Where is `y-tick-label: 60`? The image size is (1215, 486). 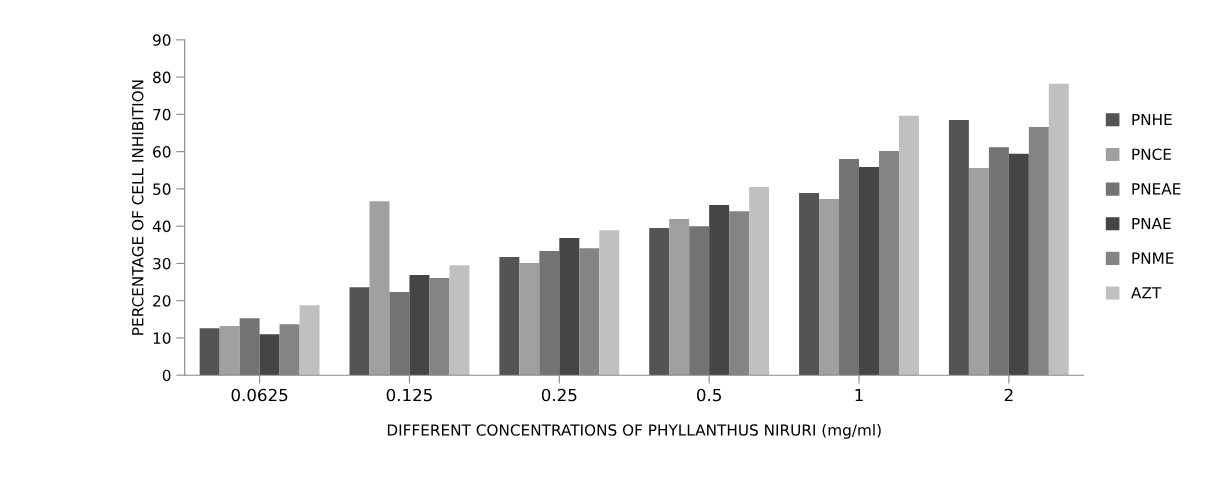
y-tick-label: 60 is located at coordinates (162, 152).